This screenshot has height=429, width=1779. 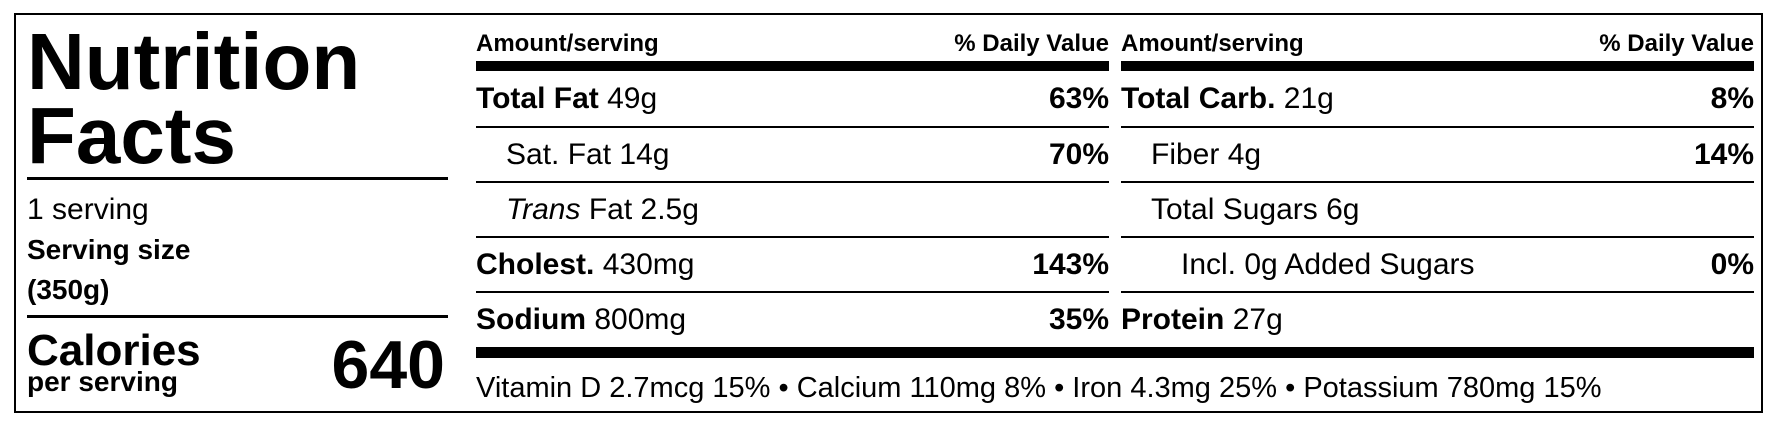 What do you see at coordinates (535, 264) in the screenshot?
I see `nutrient-name: Cholest.` at bounding box center [535, 264].